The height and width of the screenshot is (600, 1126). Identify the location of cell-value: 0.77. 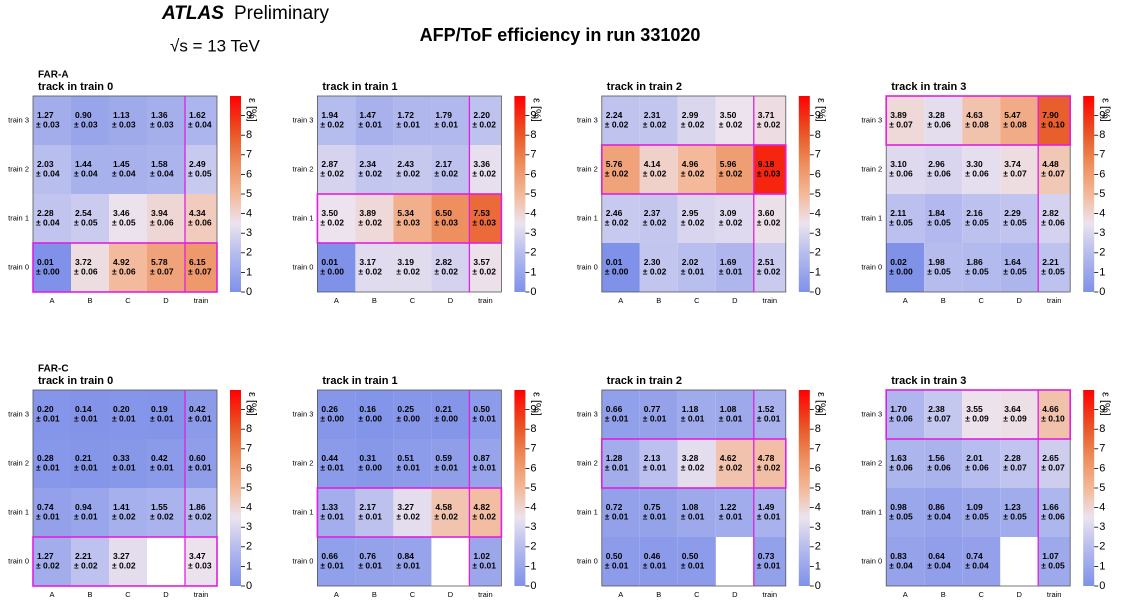
(652, 409).